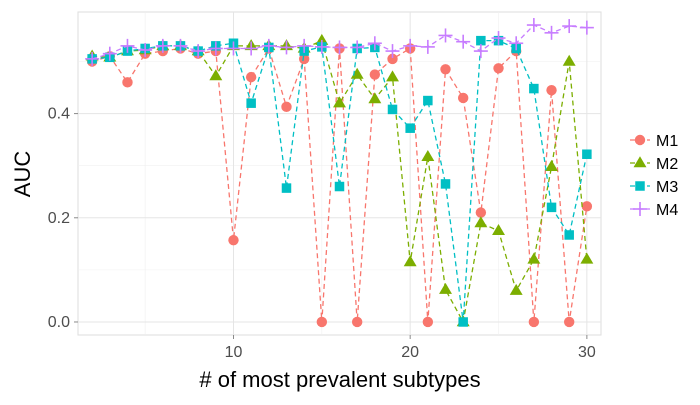  I want to click on legend-marker-m1, so click(640, 140).